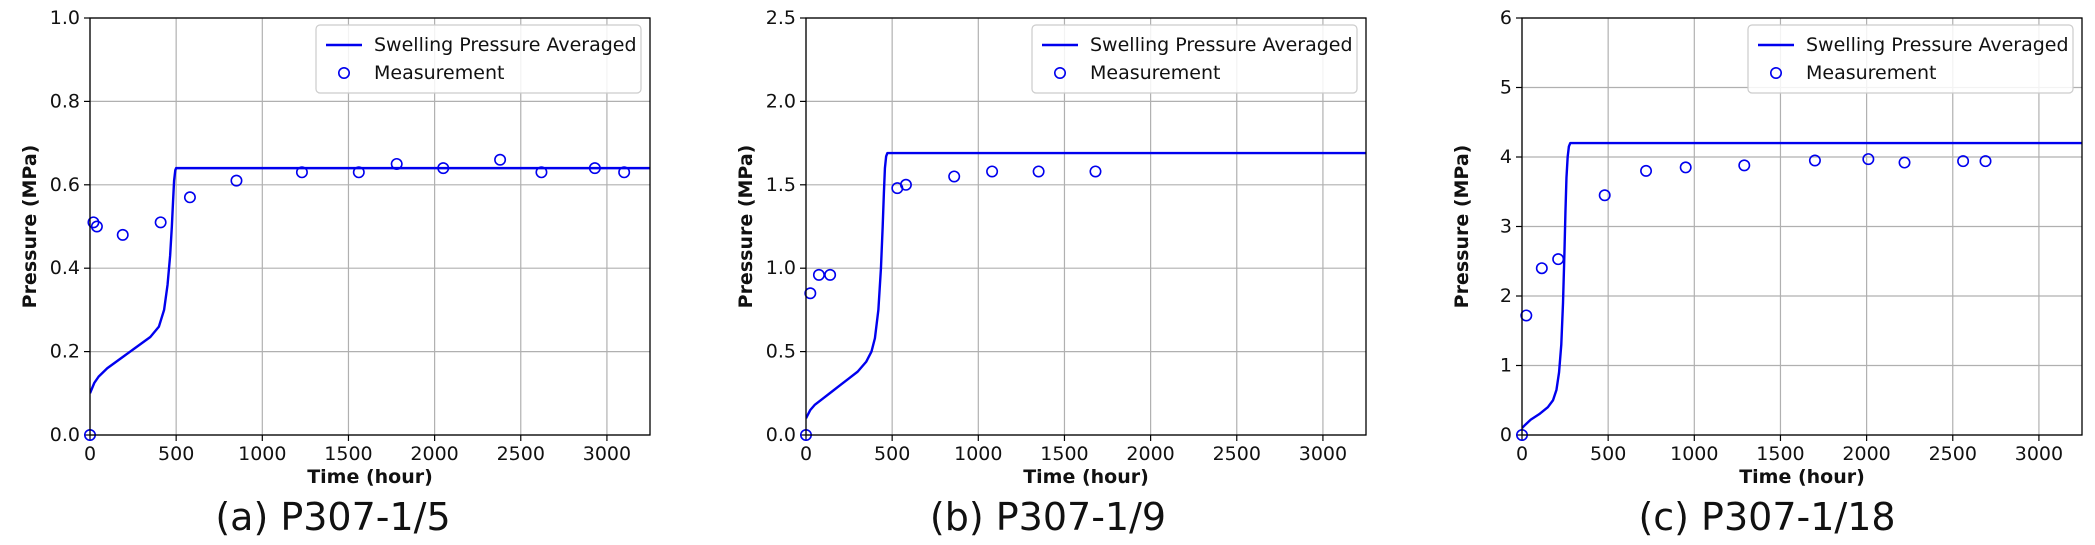  I want to click on y-tick-label: 5, so click(1506, 88).